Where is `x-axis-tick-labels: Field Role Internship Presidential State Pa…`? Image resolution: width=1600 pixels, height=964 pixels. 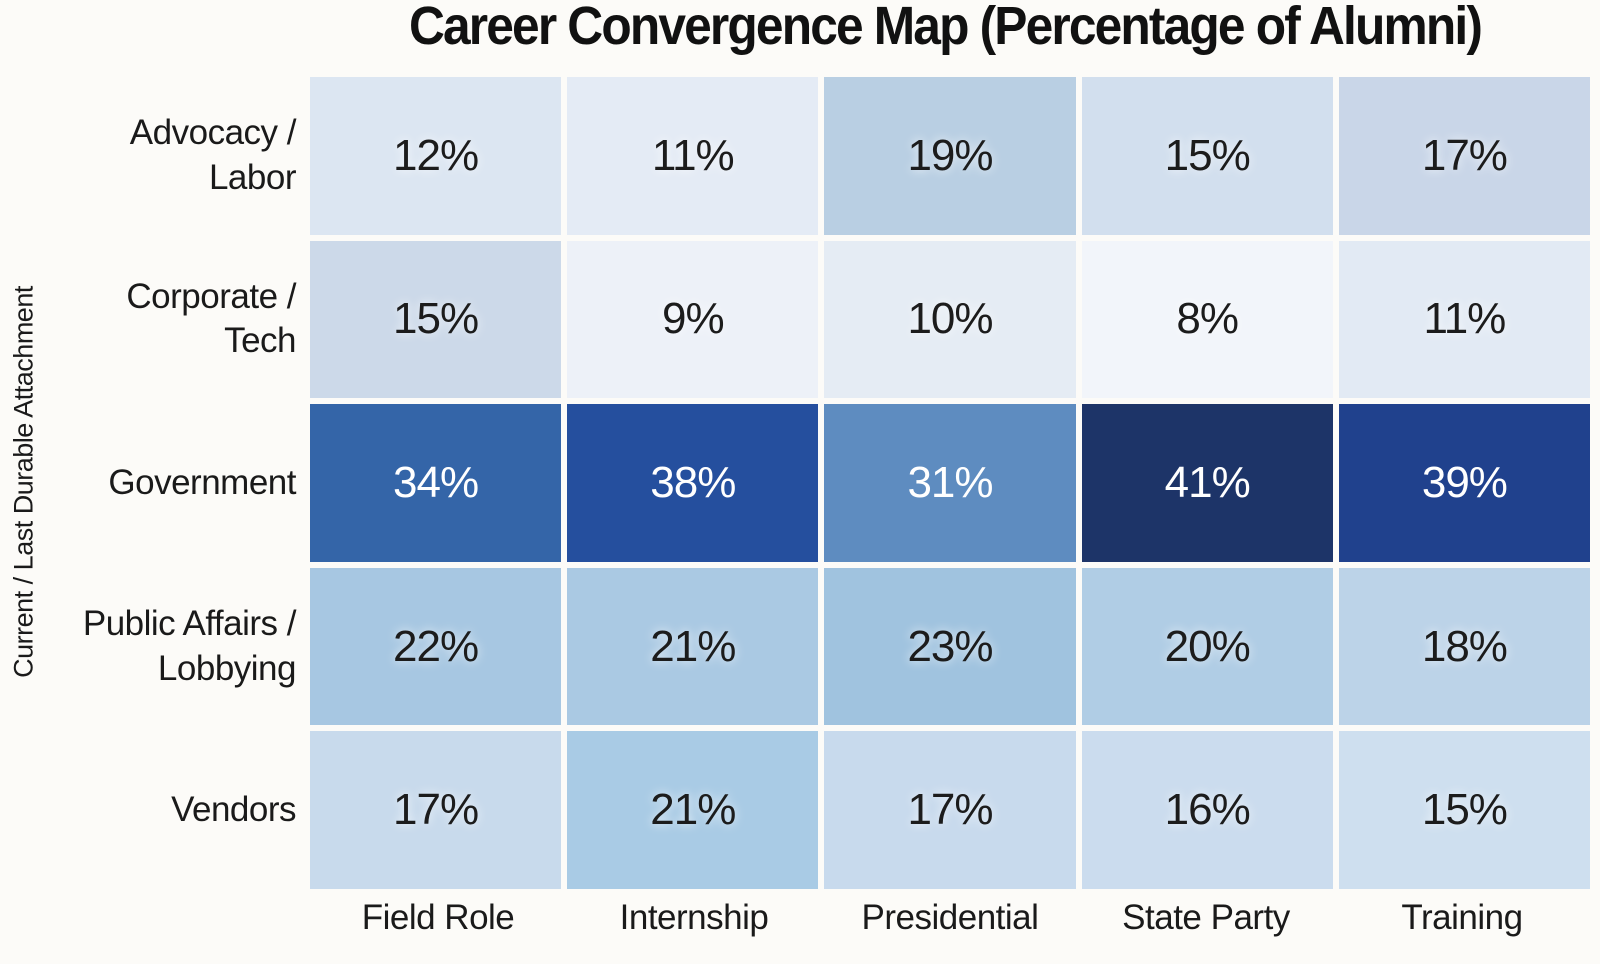
x-axis-tick-labels: Field Role Internship Presidential State Pa… is located at coordinates (950, 918).